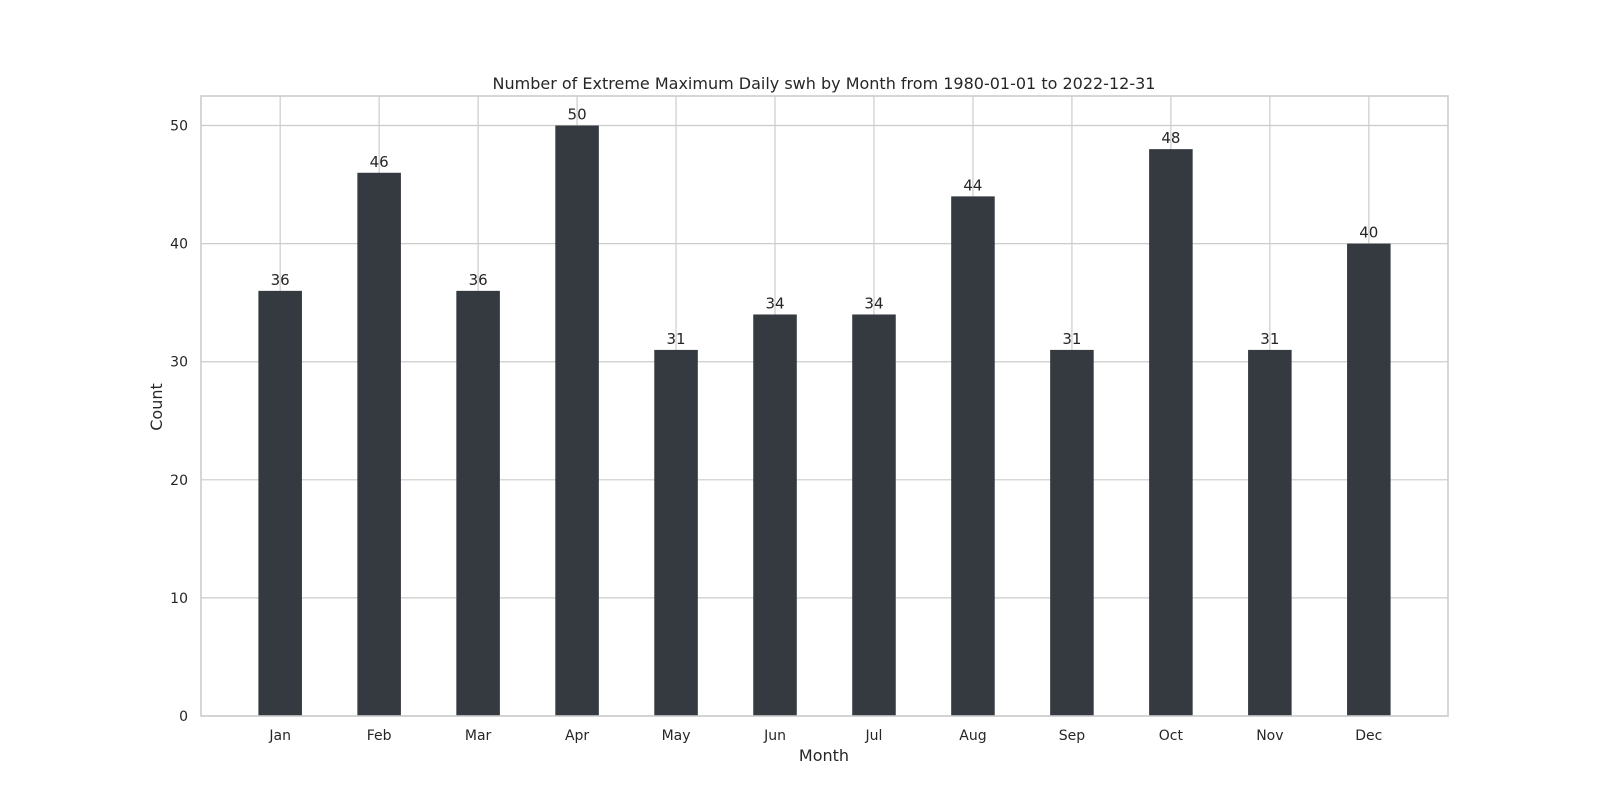 Image resolution: width=1600 pixels, height=800 pixels. What do you see at coordinates (1269, 736) in the screenshot?
I see `x-tick-label: Nov` at bounding box center [1269, 736].